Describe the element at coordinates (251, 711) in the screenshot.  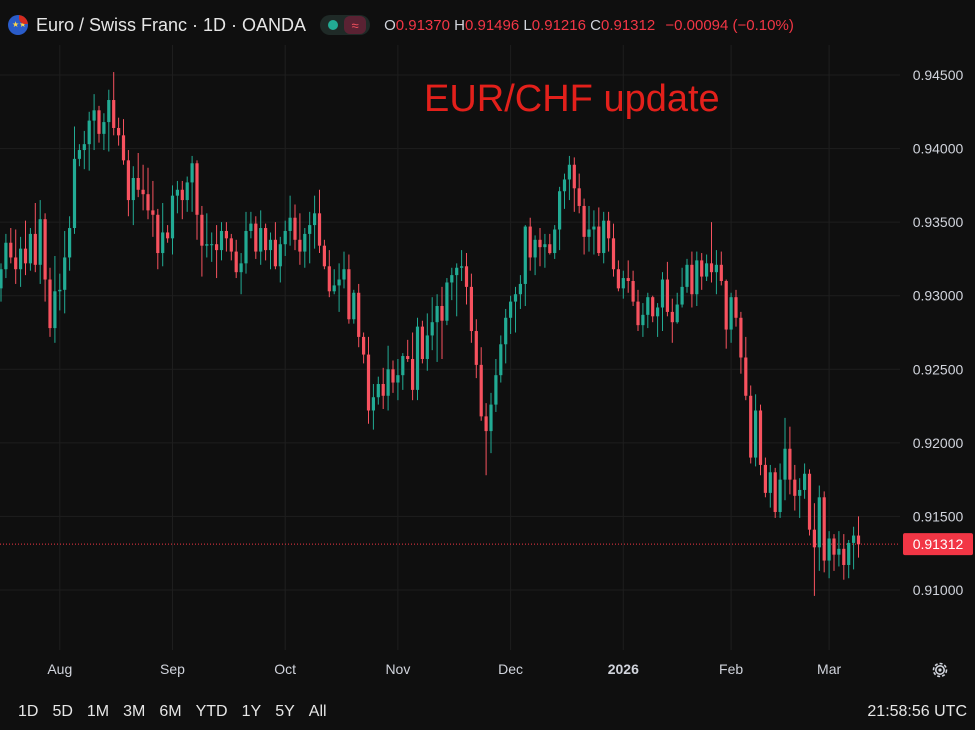
I see `timeframe-button: 1Y` at that location.